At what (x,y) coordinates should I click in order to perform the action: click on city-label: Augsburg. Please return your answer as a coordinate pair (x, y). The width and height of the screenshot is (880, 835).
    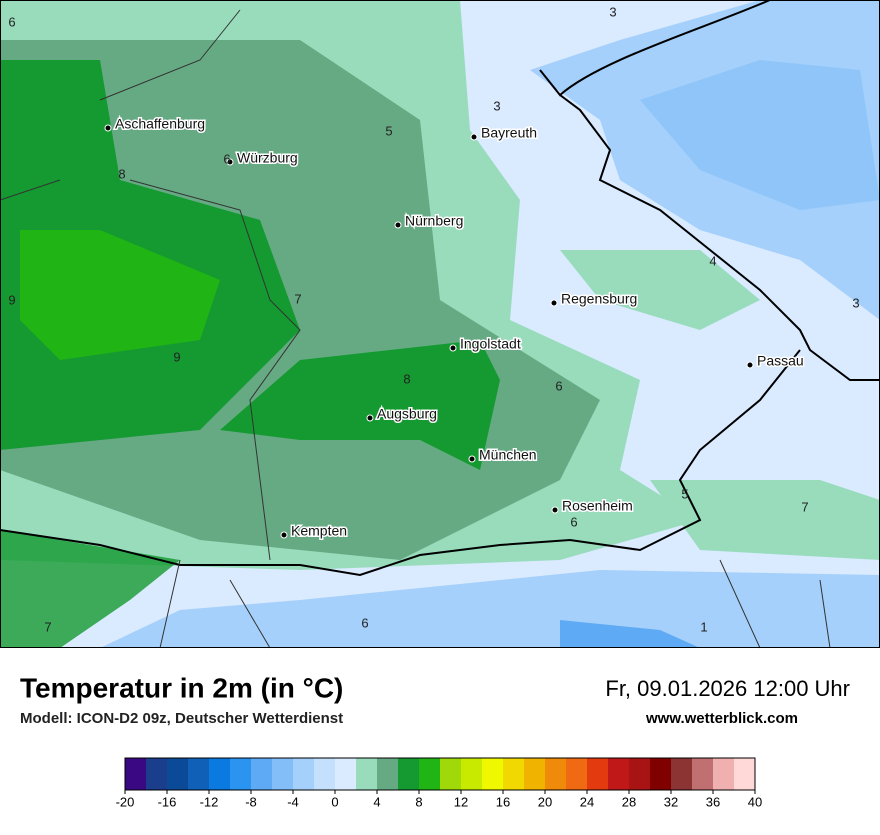
    Looking at the image, I should click on (407, 414).